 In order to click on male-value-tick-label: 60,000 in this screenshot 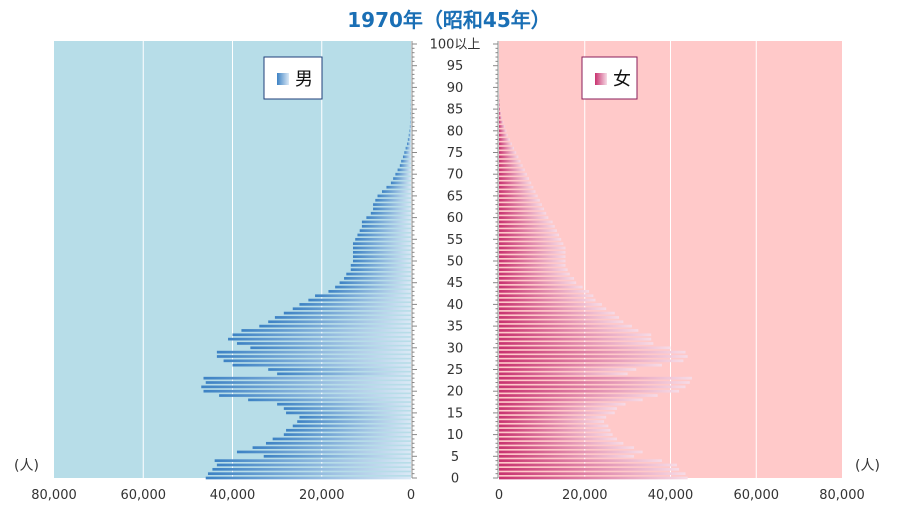, I will do `click(144, 495)`.